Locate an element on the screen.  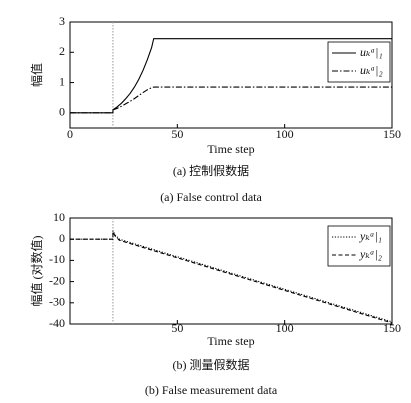
legend-label: yₖᵃ|₂ is located at coordinates (370, 254).